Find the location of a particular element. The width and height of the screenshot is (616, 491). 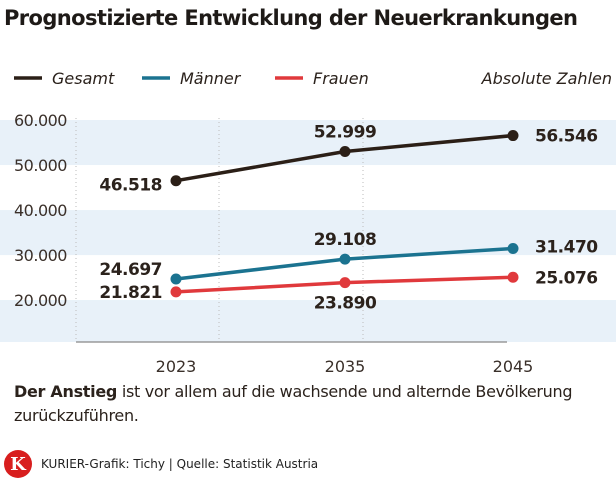

y-tick-label: 40.000 is located at coordinates (40, 210).